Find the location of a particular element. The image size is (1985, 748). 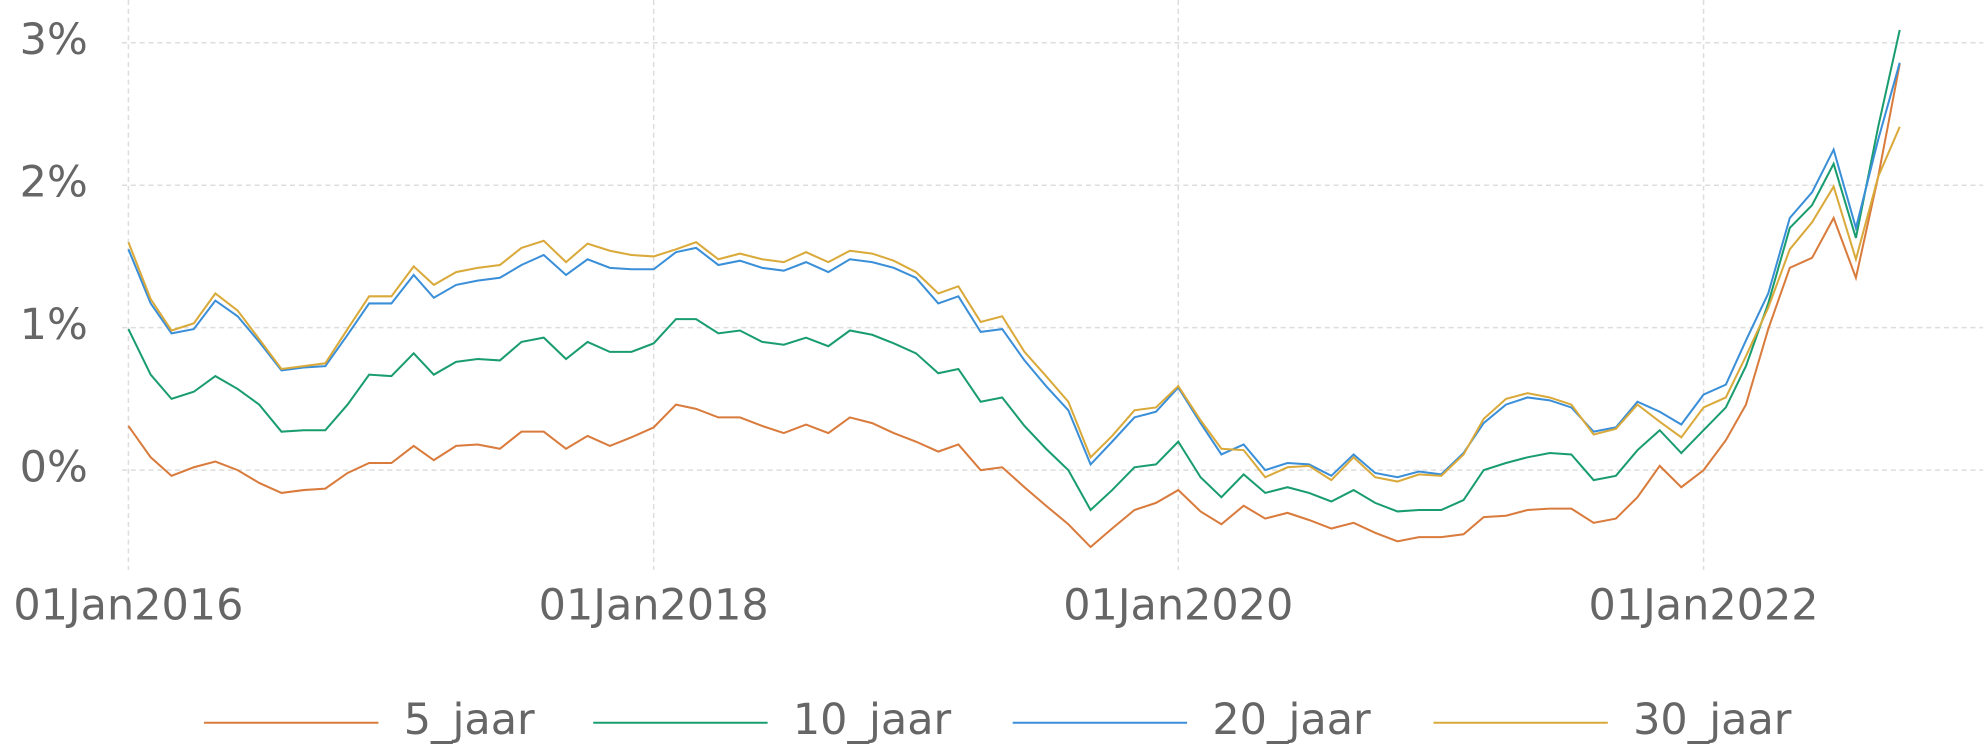

legend-label: 10_jaar is located at coordinates (872, 720).